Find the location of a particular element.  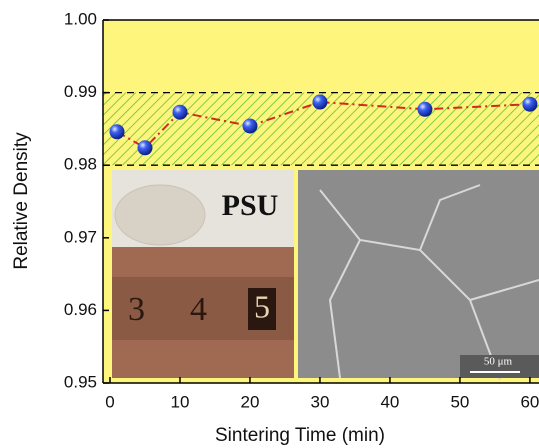

x-axis-label: Sintering Time (min) is located at coordinates (300, 435).